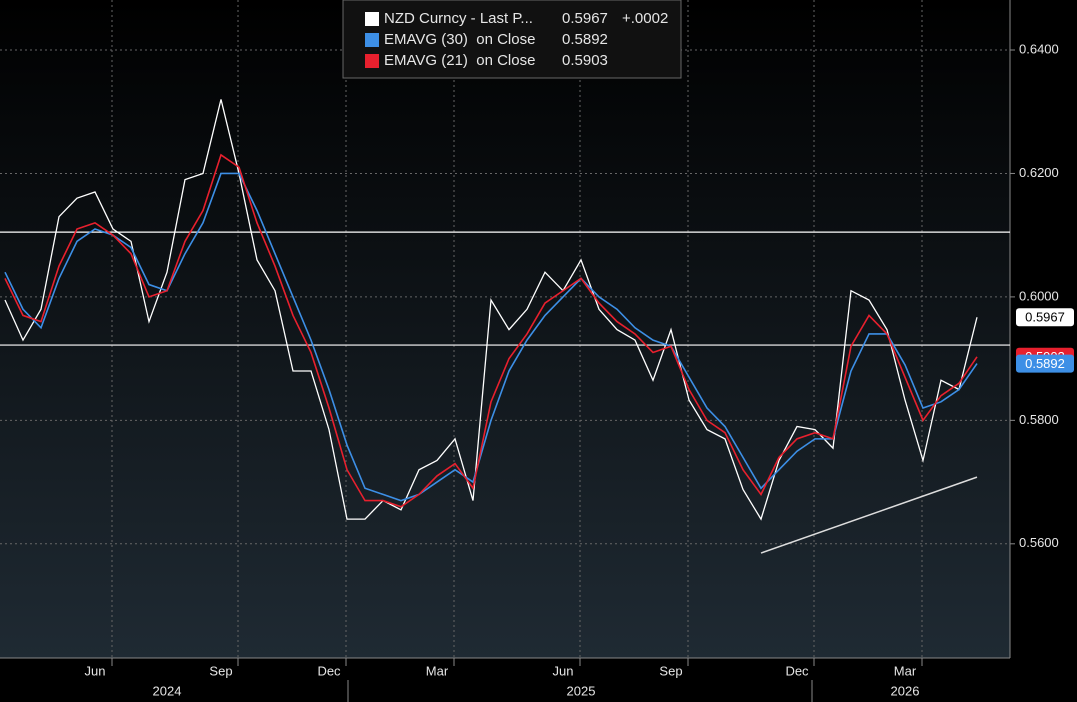 This screenshot has height=702, width=1077. I want to click on y-tick-label: 0.6200, so click(1039, 172).